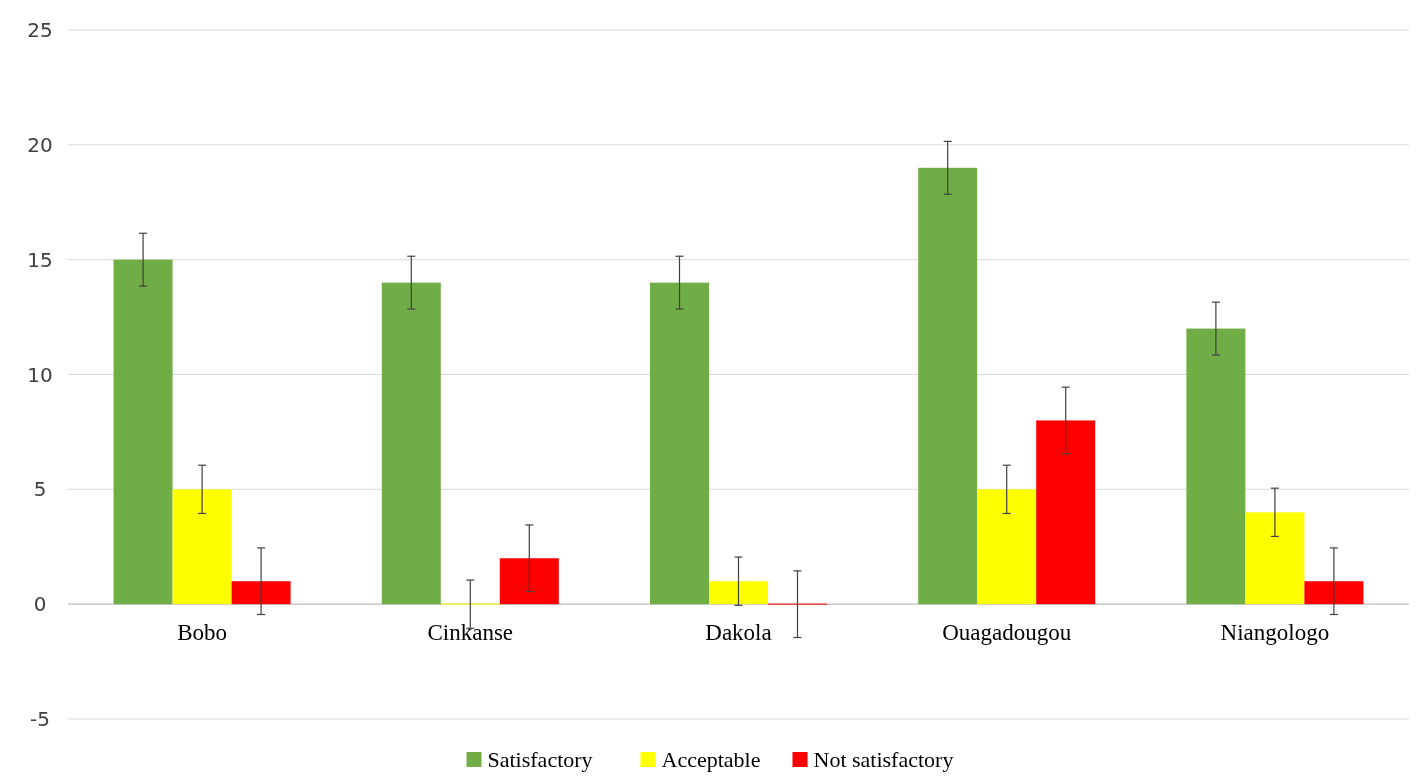 The width and height of the screenshot is (1421, 779). Describe the element at coordinates (40, 604) in the screenshot. I see `y-tick-label: 0` at that location.